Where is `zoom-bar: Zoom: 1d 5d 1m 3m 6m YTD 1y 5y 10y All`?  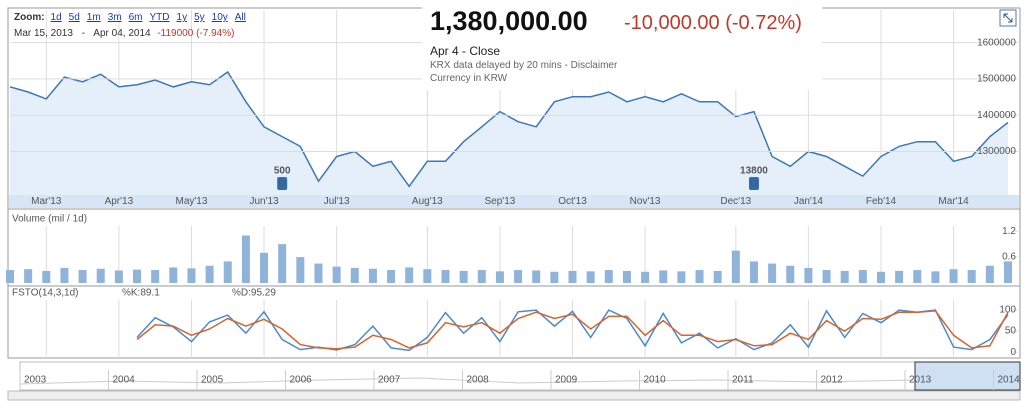 zoom-bar: Zoom: 1d 5d 1m 3m 6m YTD 1y 5y 10y All is located at coordinates (133, 17).